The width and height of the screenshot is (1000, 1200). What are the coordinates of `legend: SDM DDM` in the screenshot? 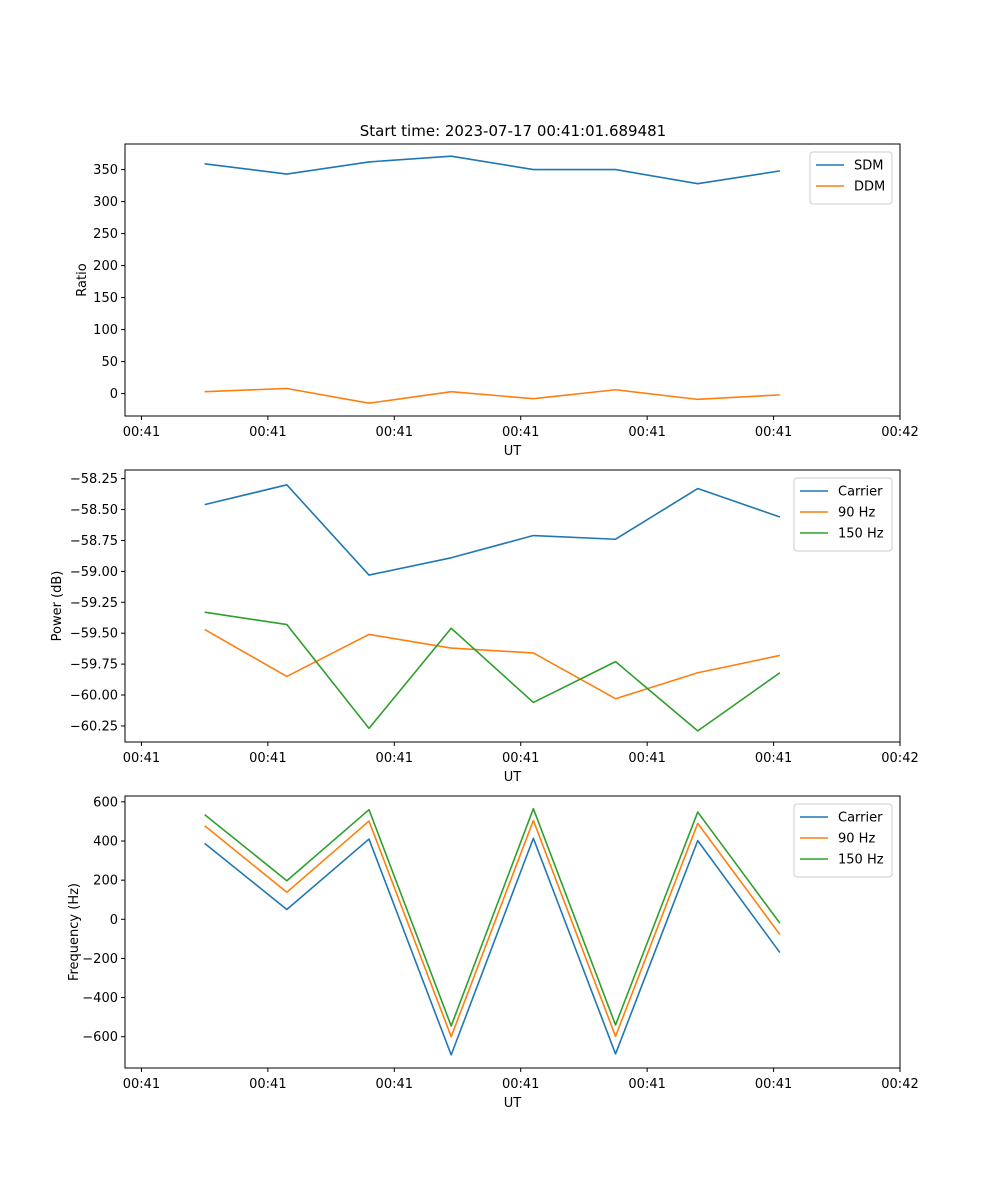 It's located at (851, 178).